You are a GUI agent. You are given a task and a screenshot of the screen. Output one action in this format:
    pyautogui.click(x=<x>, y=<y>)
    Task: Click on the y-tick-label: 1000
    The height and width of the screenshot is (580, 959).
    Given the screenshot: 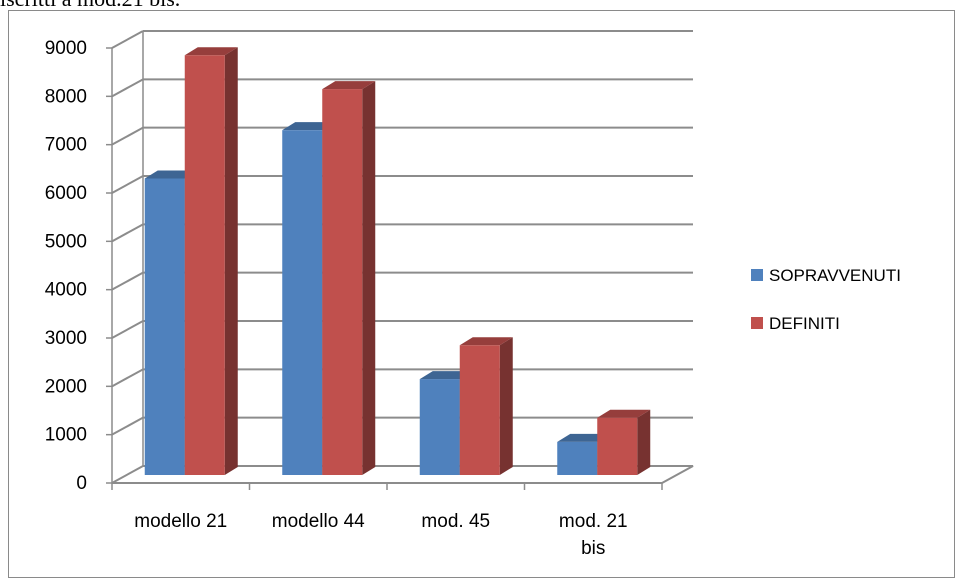 What is the action you would take?
    pyautogui.click(x=66, y=435)
    